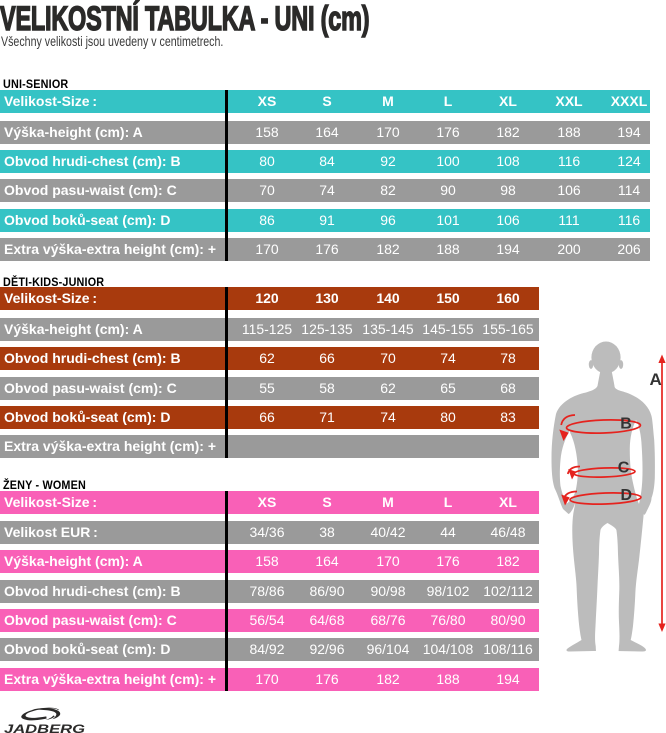 The image size is (666, 733). Describe the element at coordinates (626, 424) in the screenshot. I see `svg-text: B` at that location.